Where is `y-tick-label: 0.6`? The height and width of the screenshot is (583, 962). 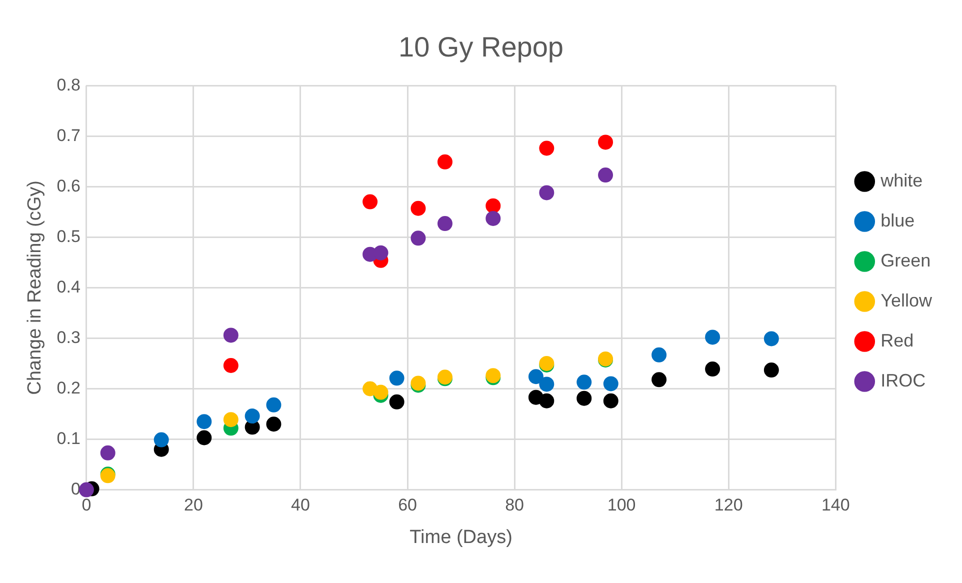
y-tick-label: 0.6 is located at coordinates (68, 186).